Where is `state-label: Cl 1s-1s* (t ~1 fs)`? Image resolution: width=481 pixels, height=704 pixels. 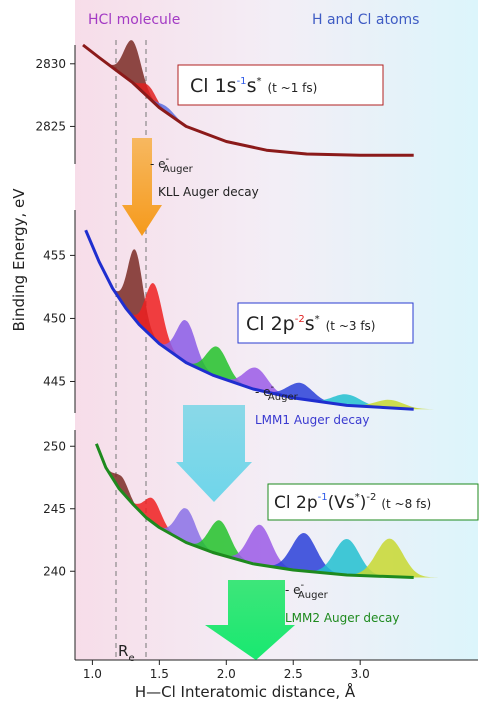
state-label: Cl 1s-1s* (t ~1 fs) is located at coordinates (253, 86).